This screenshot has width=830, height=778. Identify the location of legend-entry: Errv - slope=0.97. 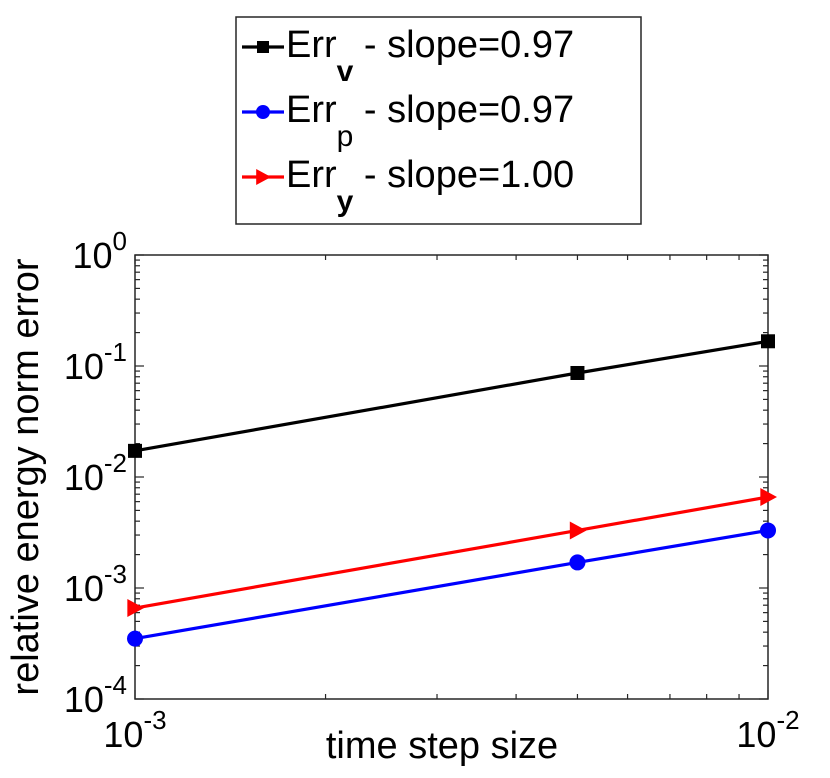
(408, 56).